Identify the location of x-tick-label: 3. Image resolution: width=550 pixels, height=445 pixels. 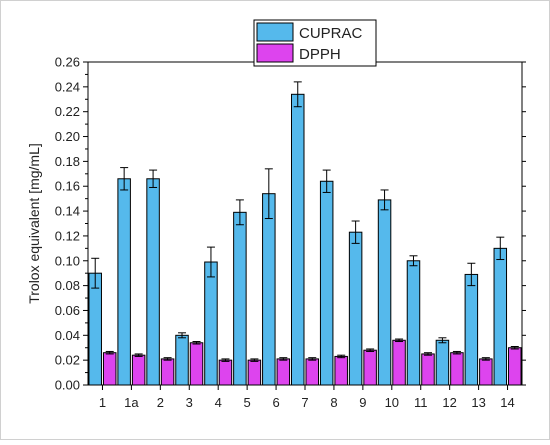
(189, 402).